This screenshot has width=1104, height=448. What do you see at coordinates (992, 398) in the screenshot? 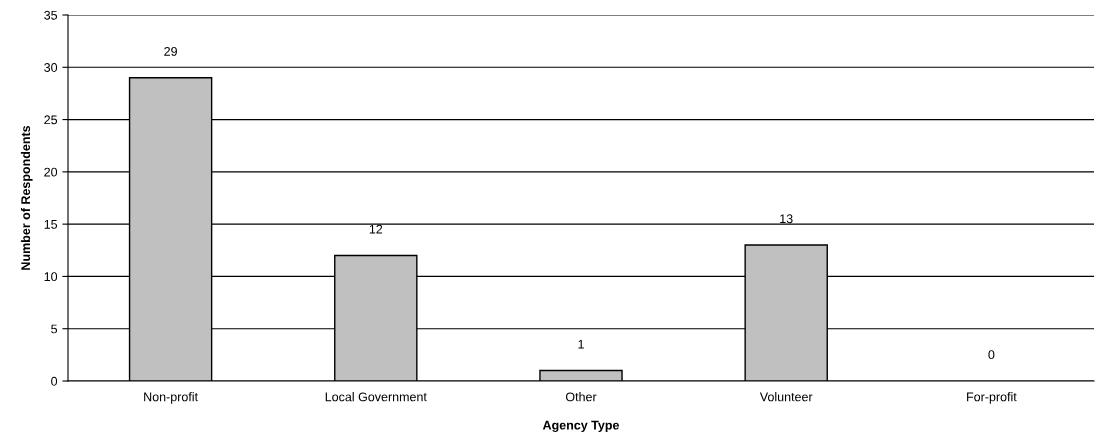
I see `x-tick-label: For-profit` at bounding box center [992, 398].